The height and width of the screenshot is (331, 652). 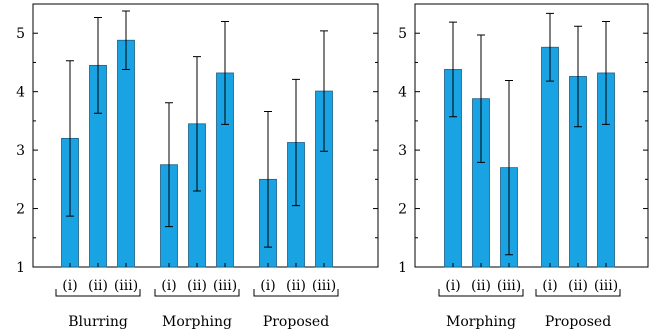 I want to click on group-label: Blurring, so click(x=98, y=322).